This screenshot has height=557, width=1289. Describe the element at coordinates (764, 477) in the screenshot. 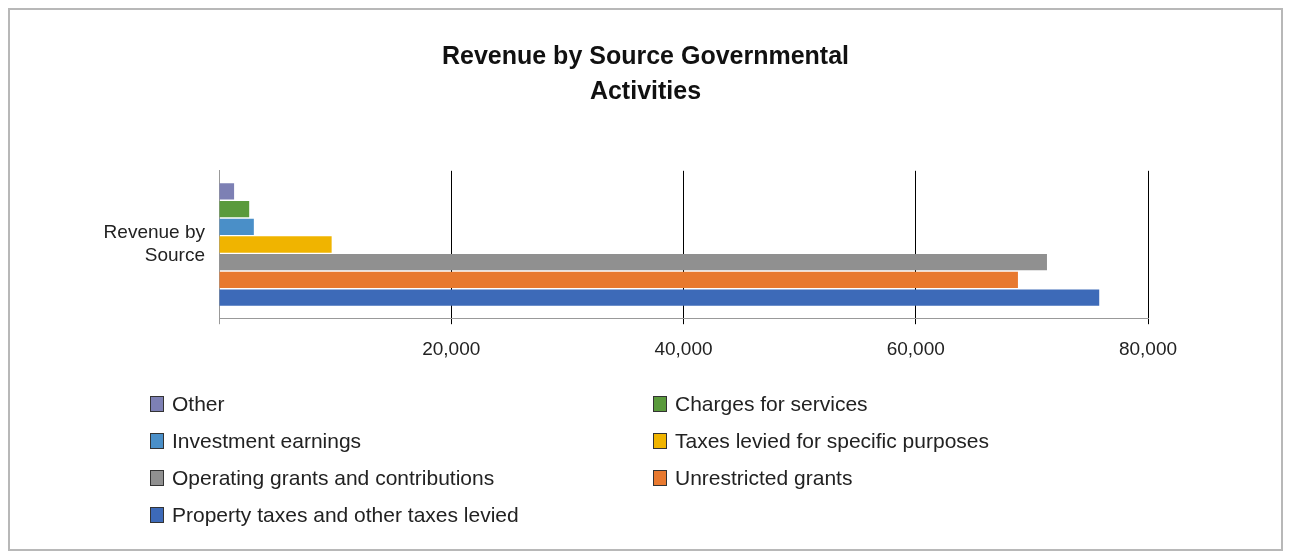

I see `legend-label: Unrestricted grants` at that location.